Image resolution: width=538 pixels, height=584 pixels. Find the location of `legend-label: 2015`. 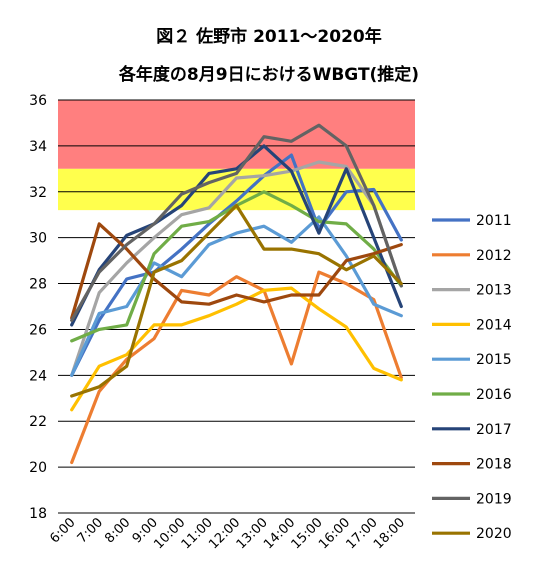

legend-label: 2015 is located at coordinates (494, 360).